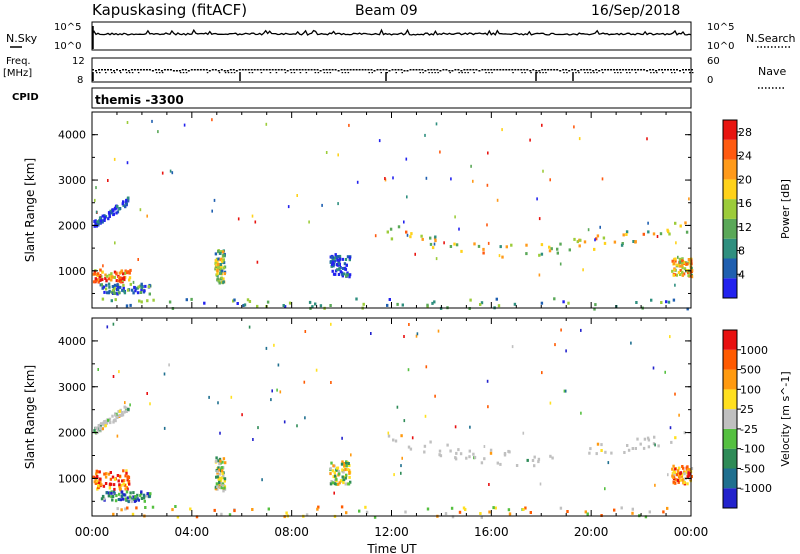  I want to click on y-tick-label: 2000, so click(72, 433).